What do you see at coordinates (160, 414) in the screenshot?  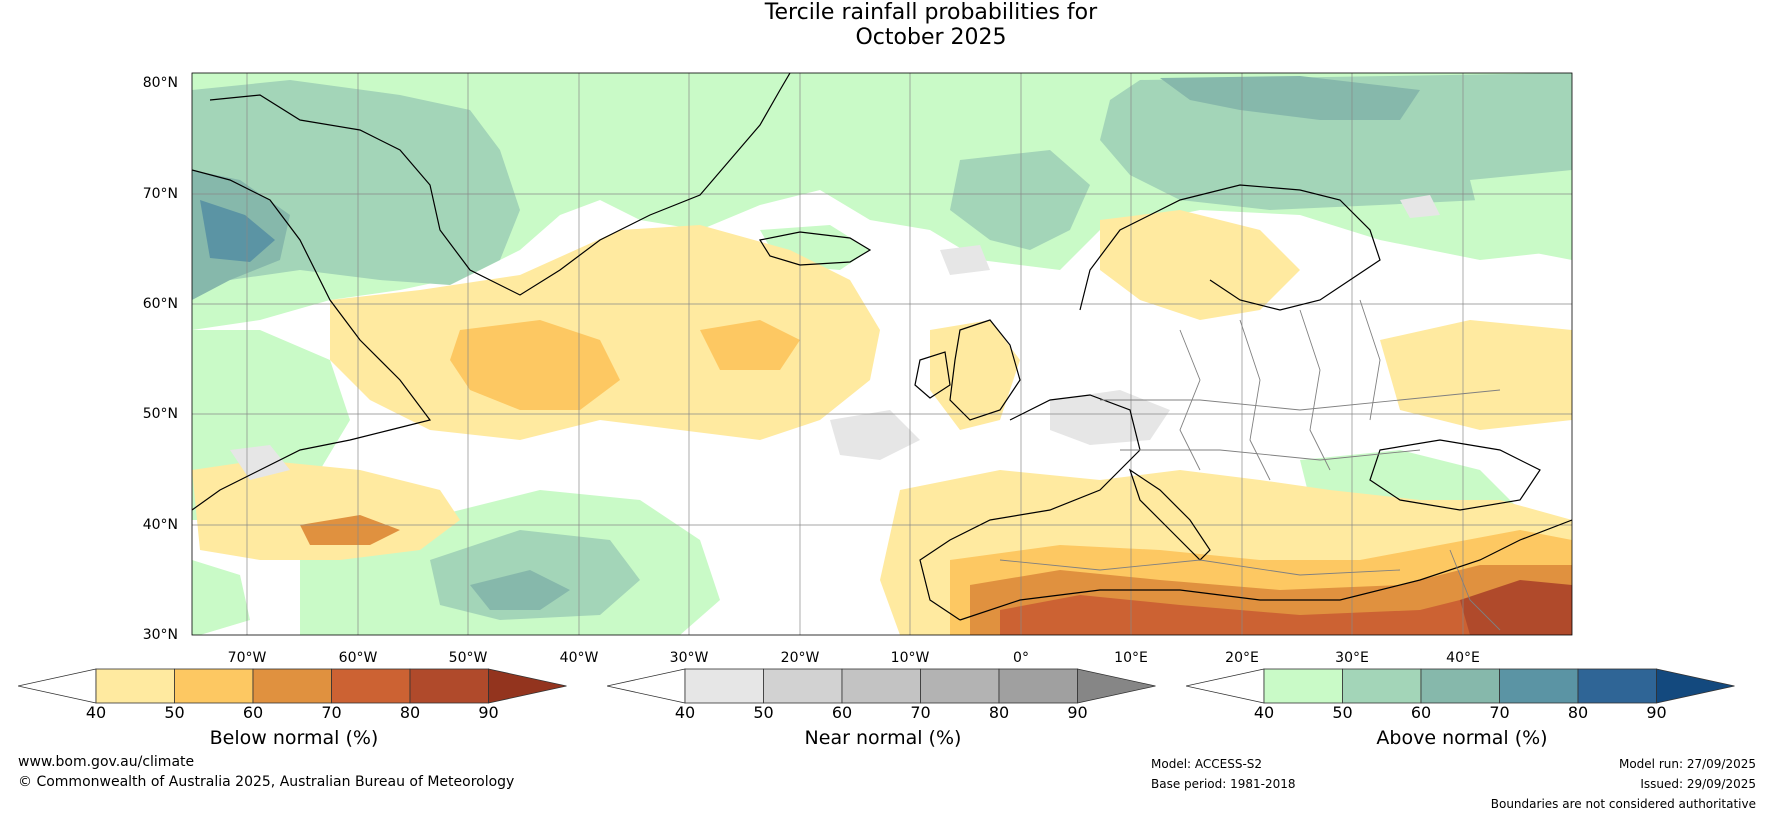 I see `lat-label-50n: 50°N` at bounding box center [160, 414].